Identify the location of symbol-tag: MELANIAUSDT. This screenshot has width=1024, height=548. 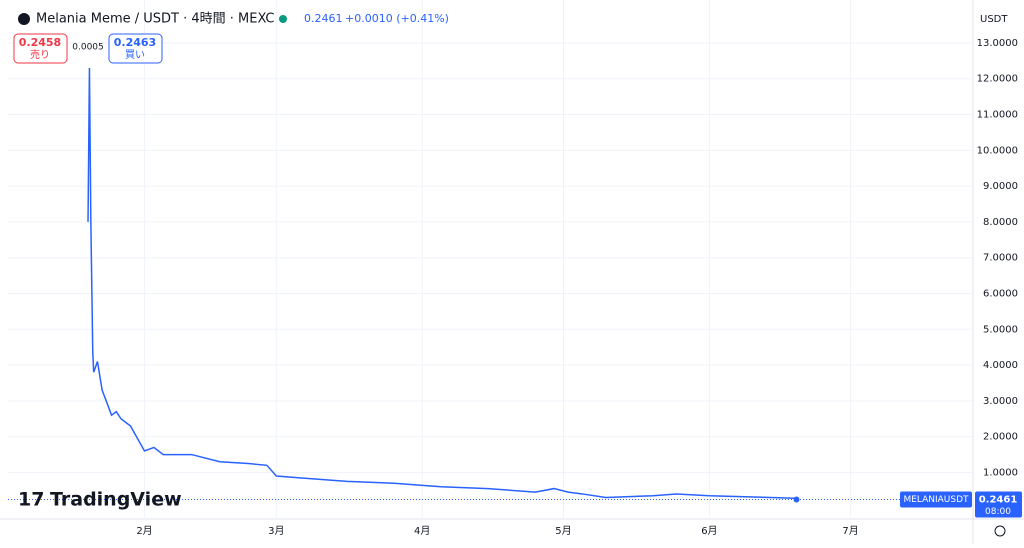
(936, 500).